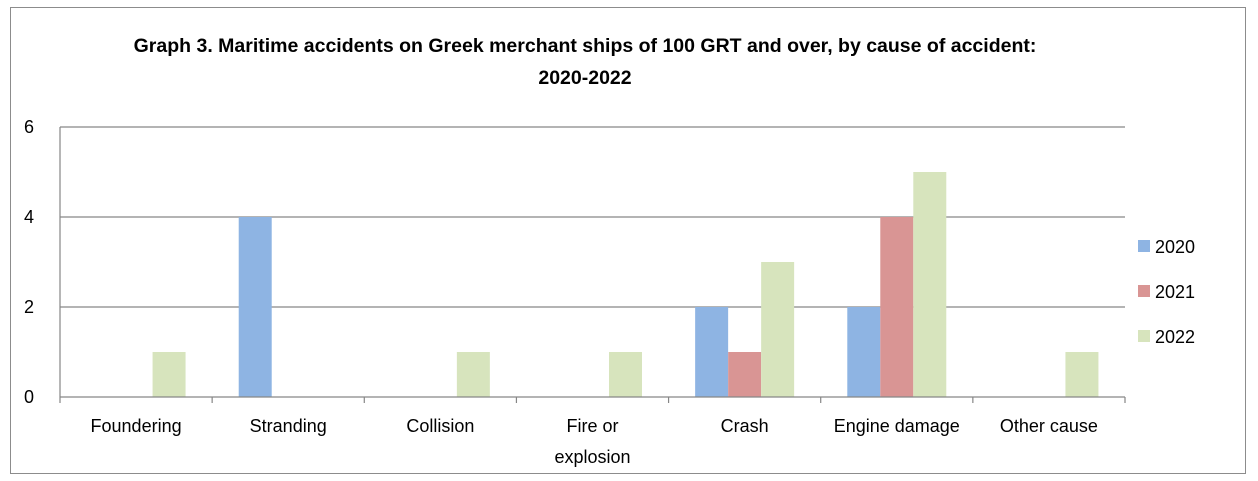 The image size is (1258, 481). Describe the element at coordinates (1144, 246) in the screenshot. I see `legend-swatch-2020` at that location.